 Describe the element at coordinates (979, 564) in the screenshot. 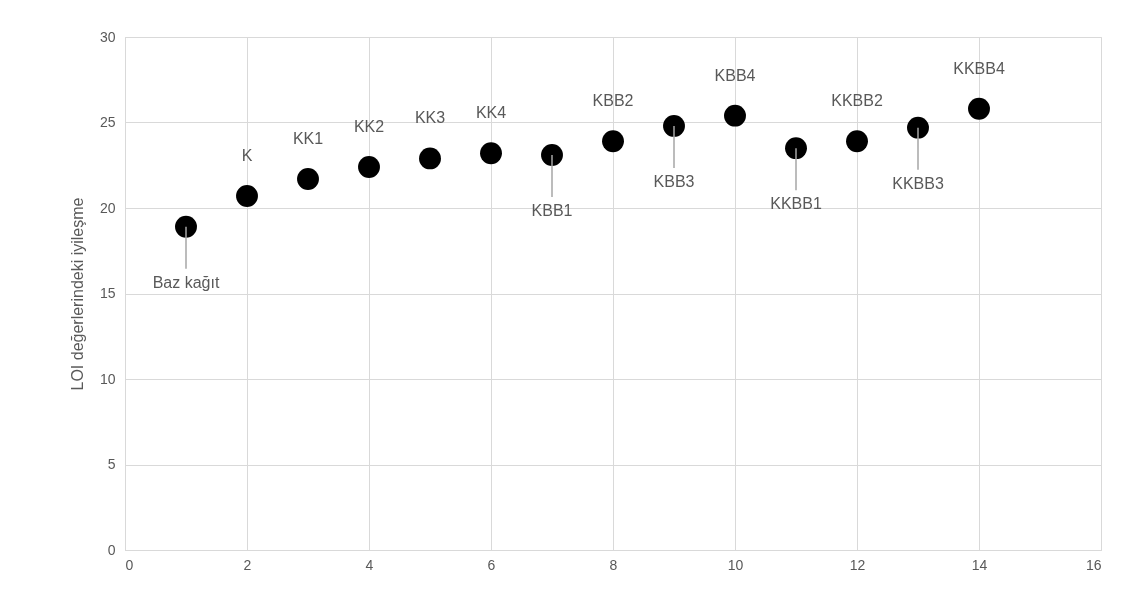

I see `x-tick-label: 14` at that location.